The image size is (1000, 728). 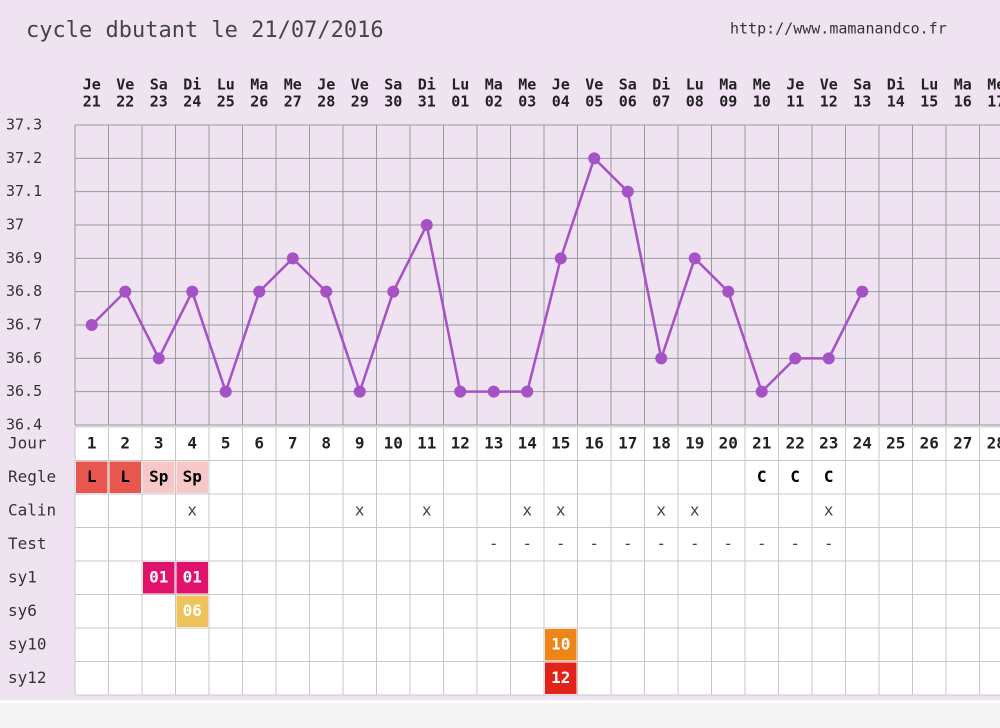 I want to click on day-number: 16, so click(x=594, y=442).